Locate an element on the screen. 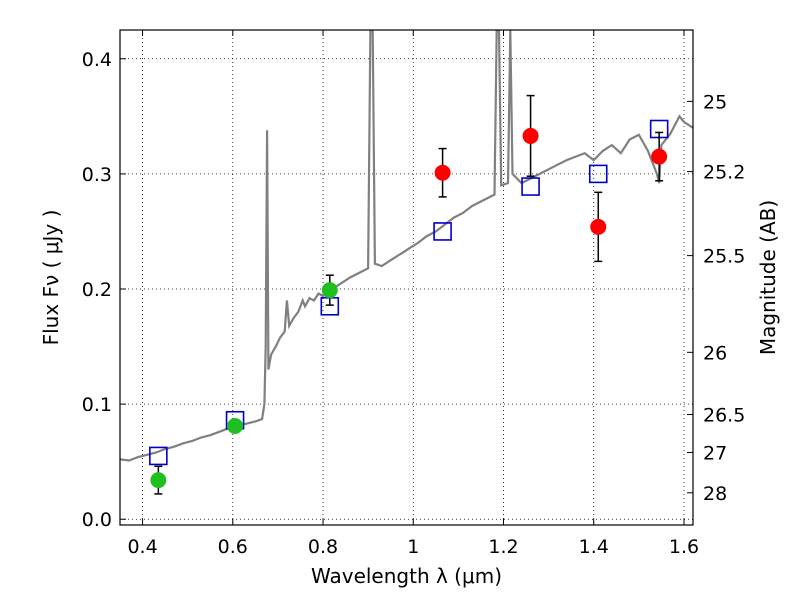 This screenshot has width=800, height=600. y-tick-label: 0.1 is located at coordinates (97, 405).